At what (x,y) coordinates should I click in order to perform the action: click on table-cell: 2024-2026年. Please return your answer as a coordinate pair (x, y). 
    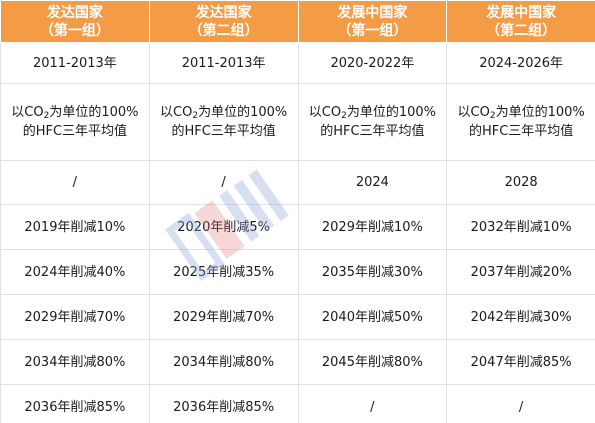
    Looking at the image, I should click on (520, 63).